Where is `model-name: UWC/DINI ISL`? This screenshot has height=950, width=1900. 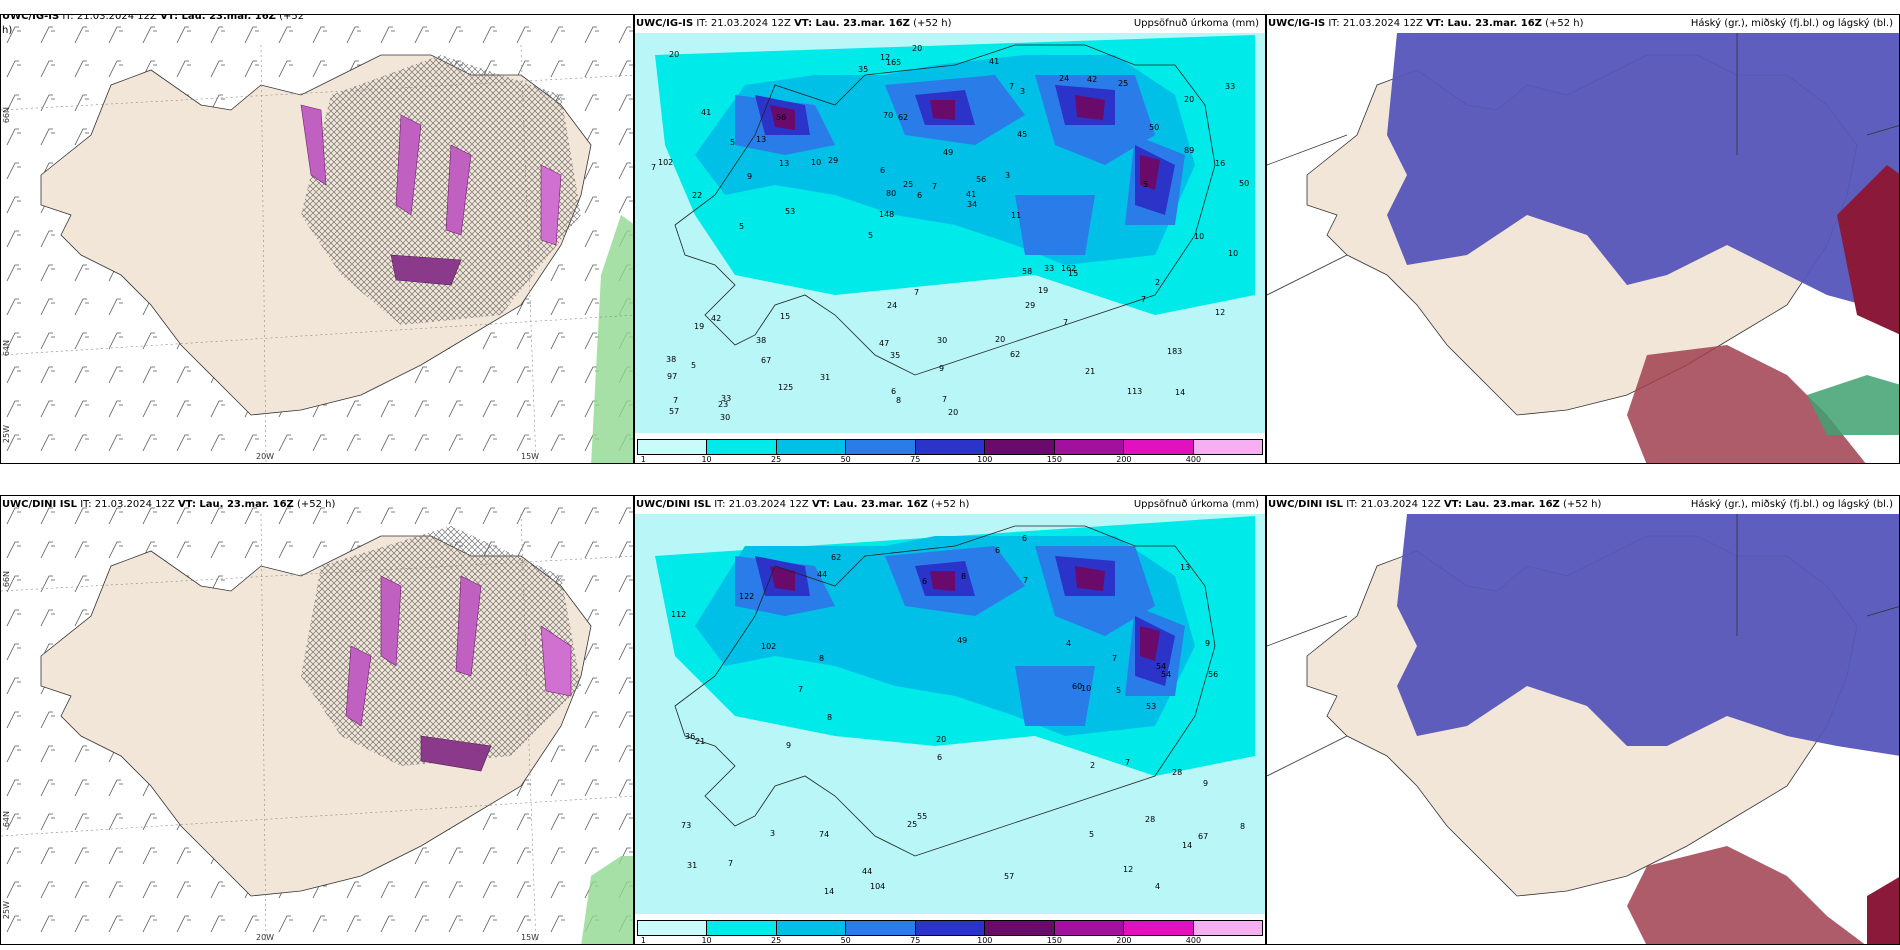
model-name: UWC/DINI ISL is located at coordinates (674, 504).